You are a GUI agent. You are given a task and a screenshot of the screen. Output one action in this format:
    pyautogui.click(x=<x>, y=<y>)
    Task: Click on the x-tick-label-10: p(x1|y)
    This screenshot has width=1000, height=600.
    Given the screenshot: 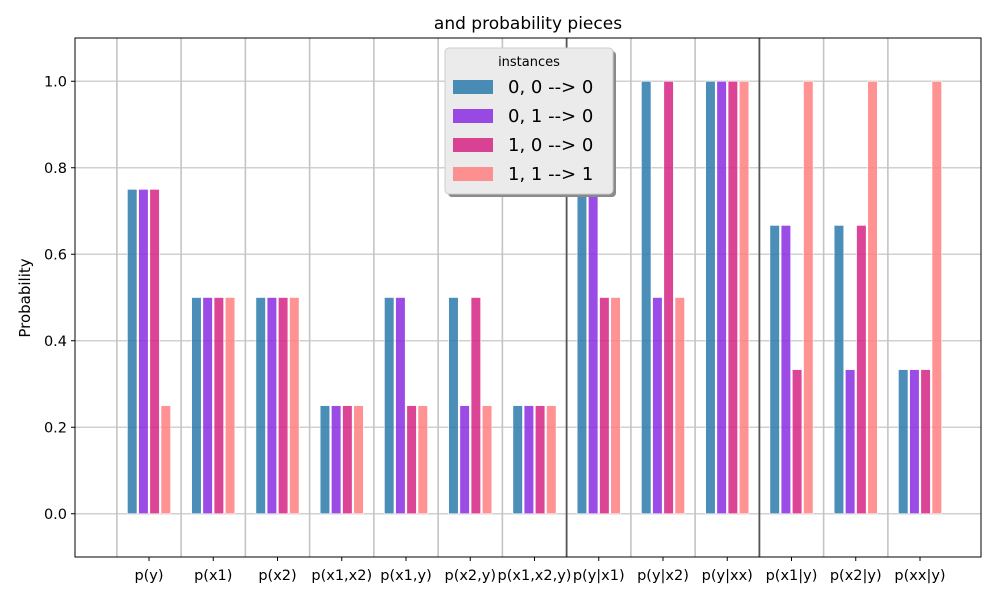 What is the action you would take?
    pyautogui.click(x=792, y=576)
    